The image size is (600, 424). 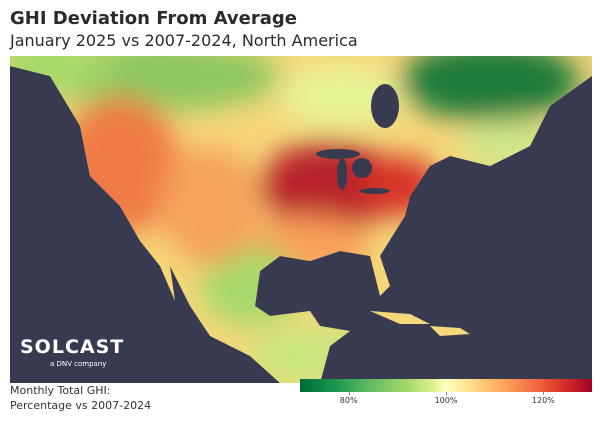 What do you see at coordinates (153, 18) in the screenshot?
I see `map-title: GHI Deviation From Average` at bounding box center [153, 18].